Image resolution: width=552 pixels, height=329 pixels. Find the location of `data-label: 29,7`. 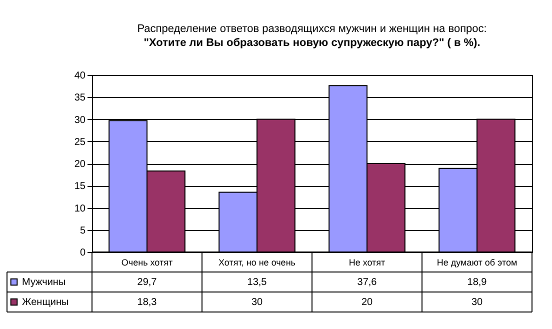

data-label: 29,7 is located at coordinates (147, 282).